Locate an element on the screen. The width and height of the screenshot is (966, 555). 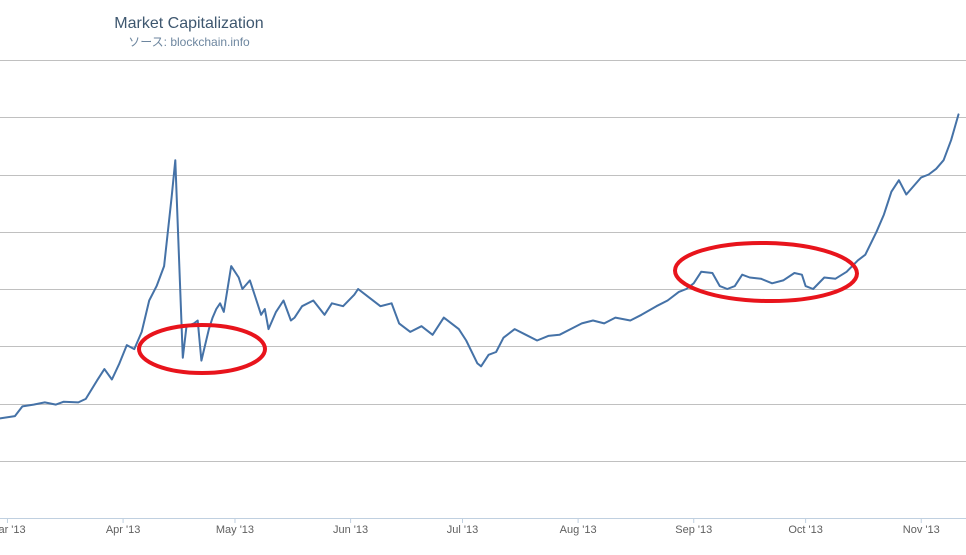
x-tick-label: Oct '13 is located at coordinates (805, 530).